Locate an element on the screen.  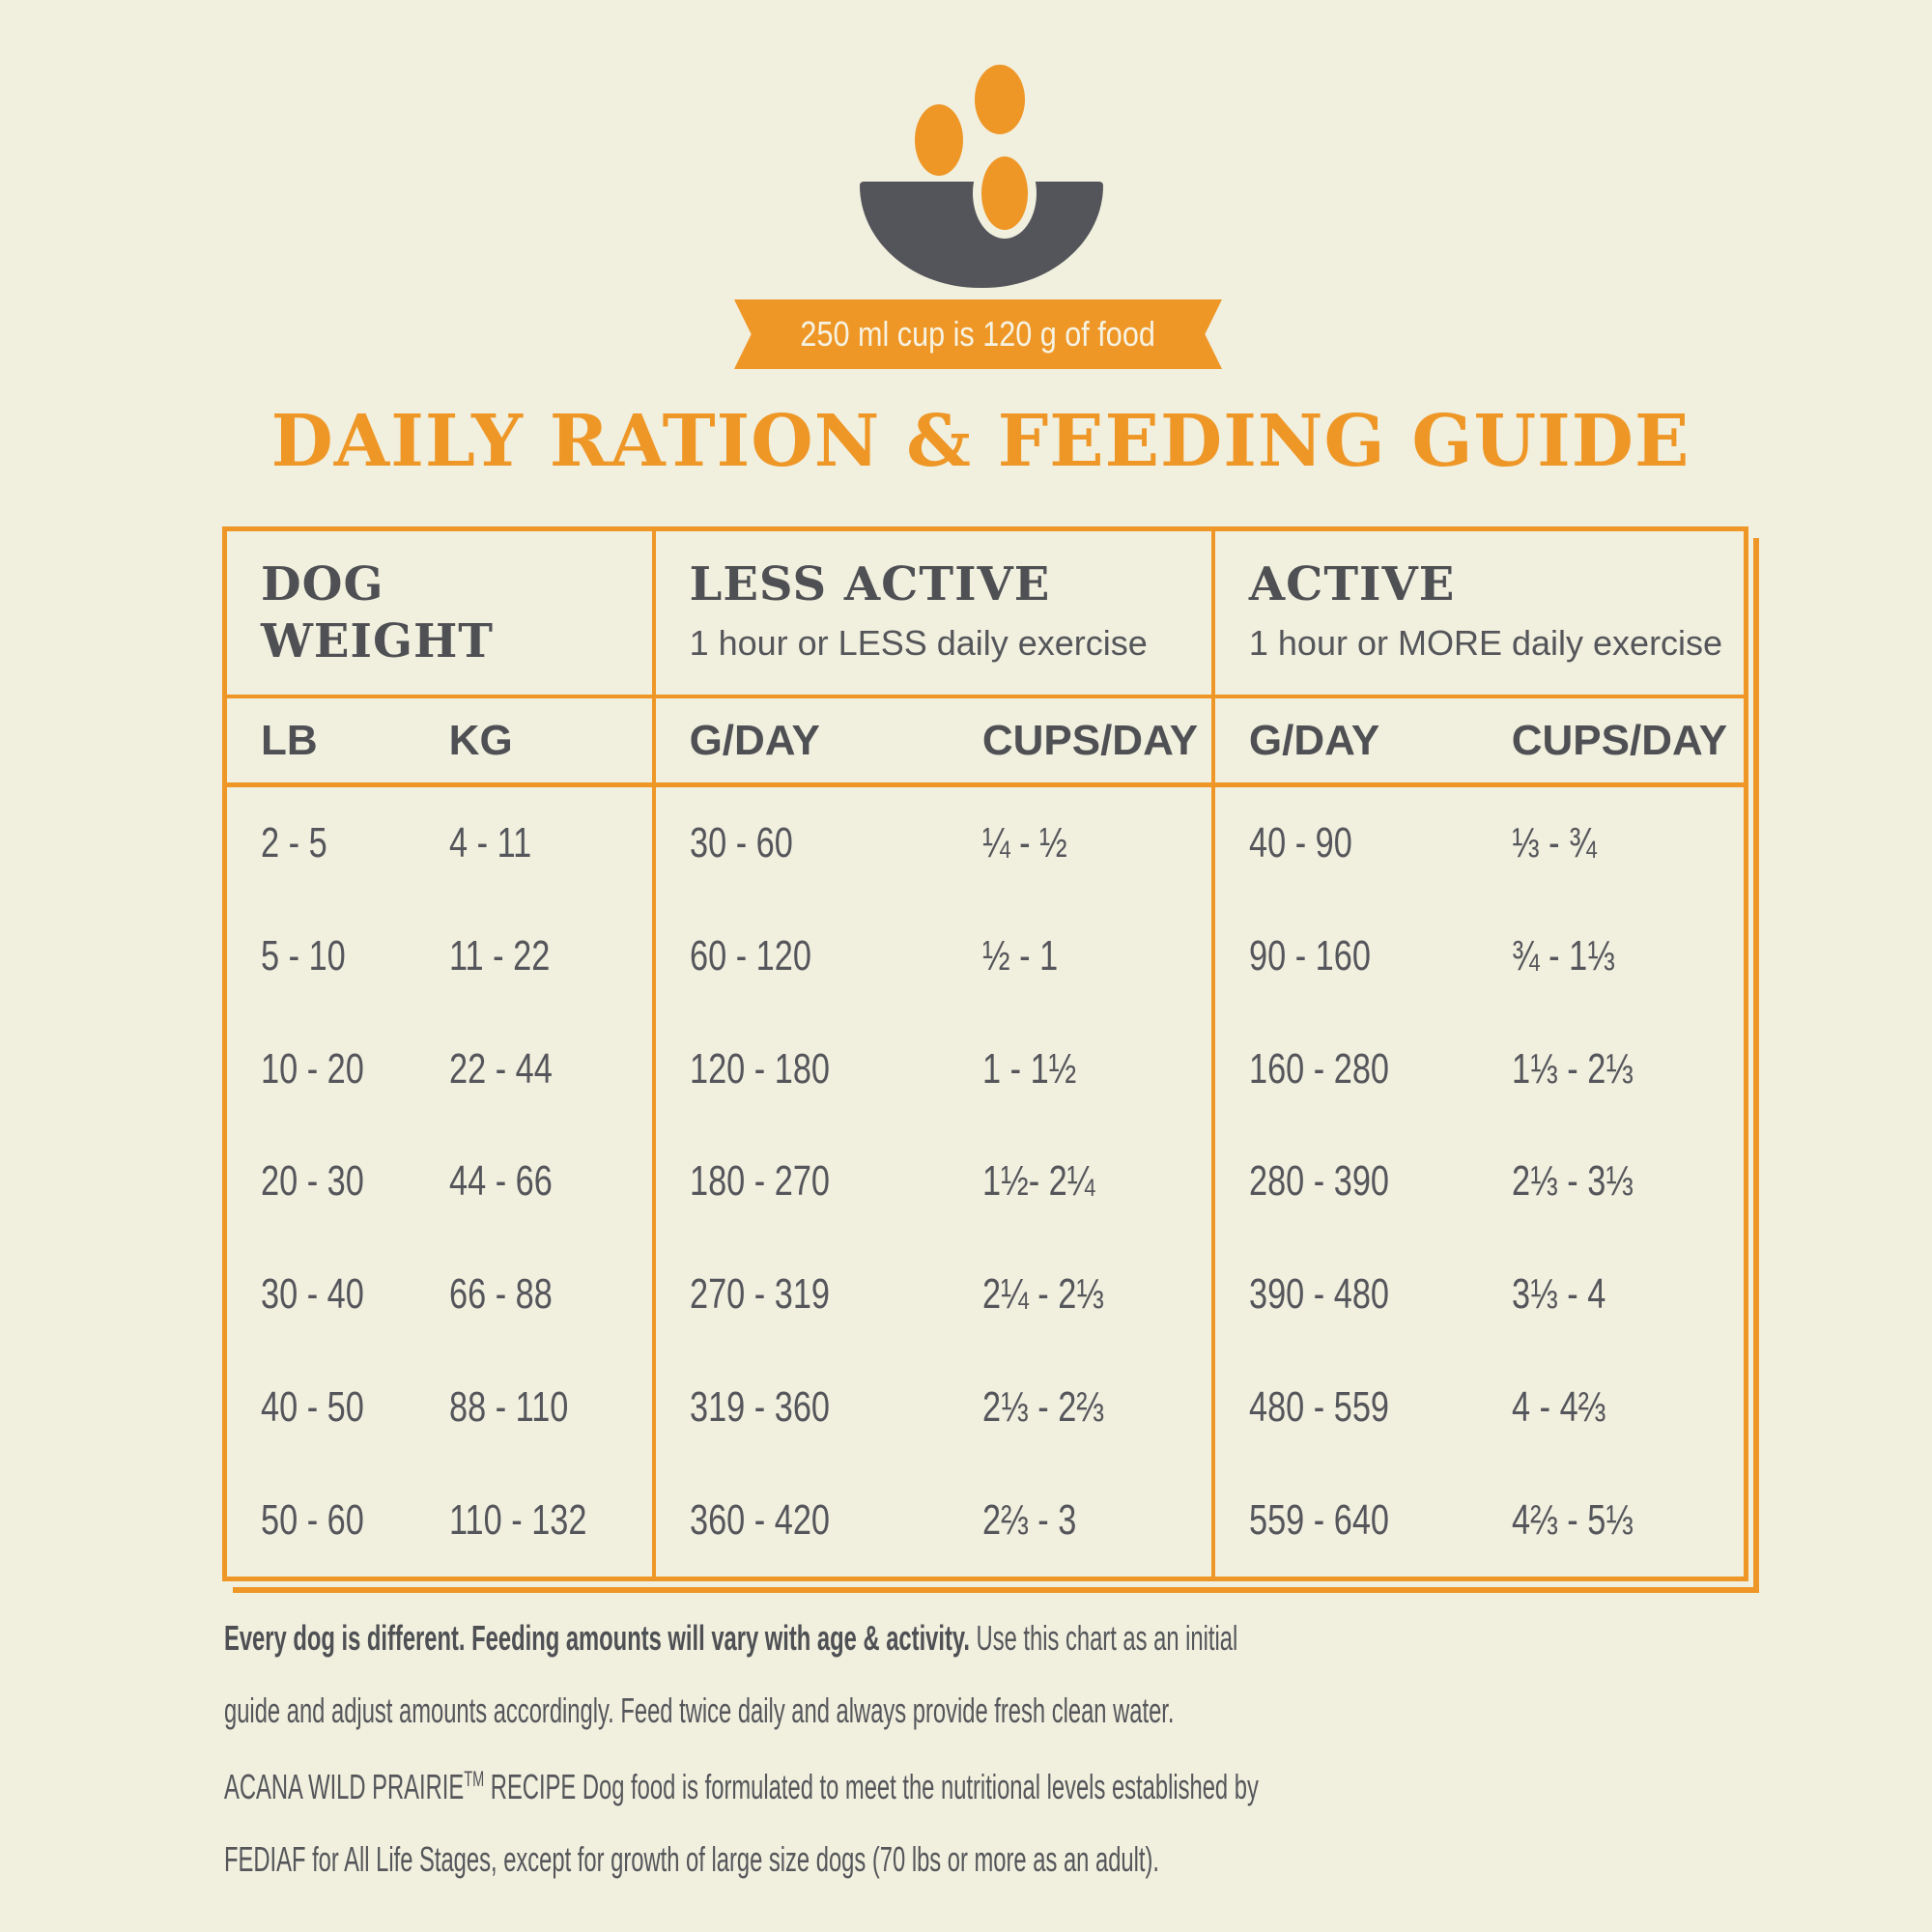
table-cell: 2¼ - 2⅓ is located at coordinates (1096, 1294).